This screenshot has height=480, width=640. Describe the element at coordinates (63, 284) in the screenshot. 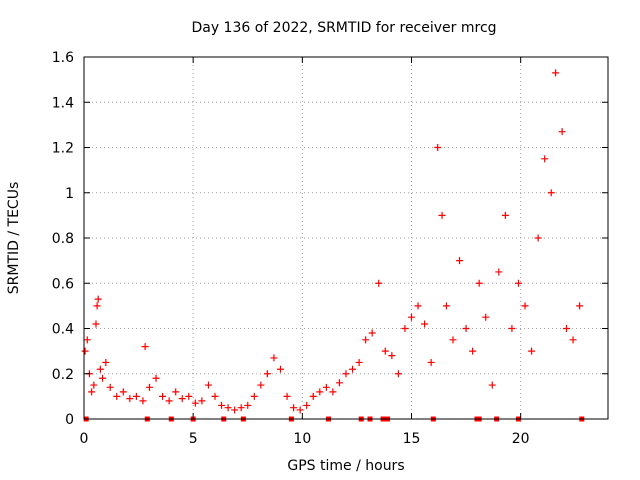

I see `y-tick-label: 0.6` at that location.